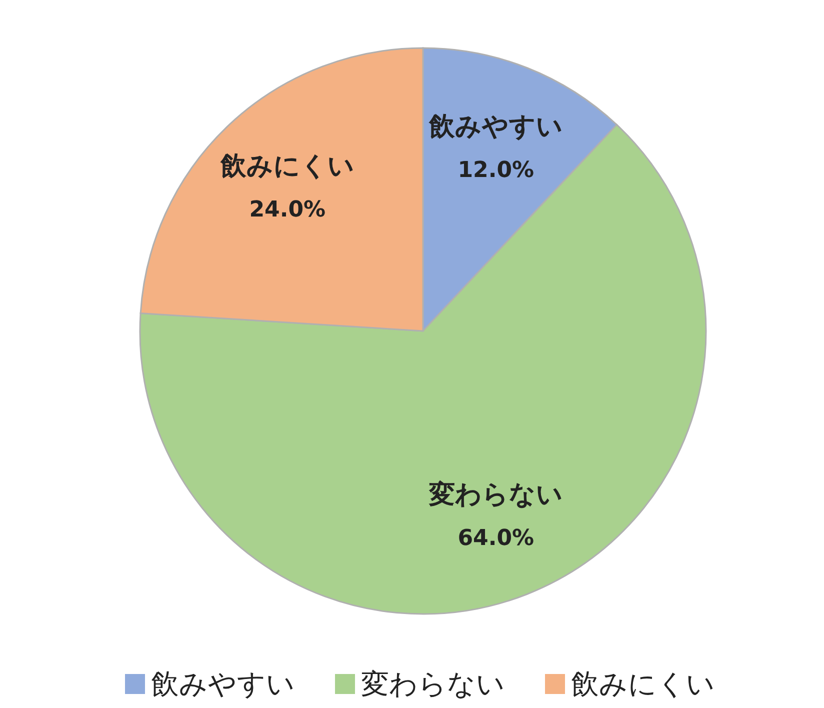 The image size is (824, 708). Describe the element at coordinates (433, 684) in the screenshot. I see `legend-label: 変わらない` at that location.